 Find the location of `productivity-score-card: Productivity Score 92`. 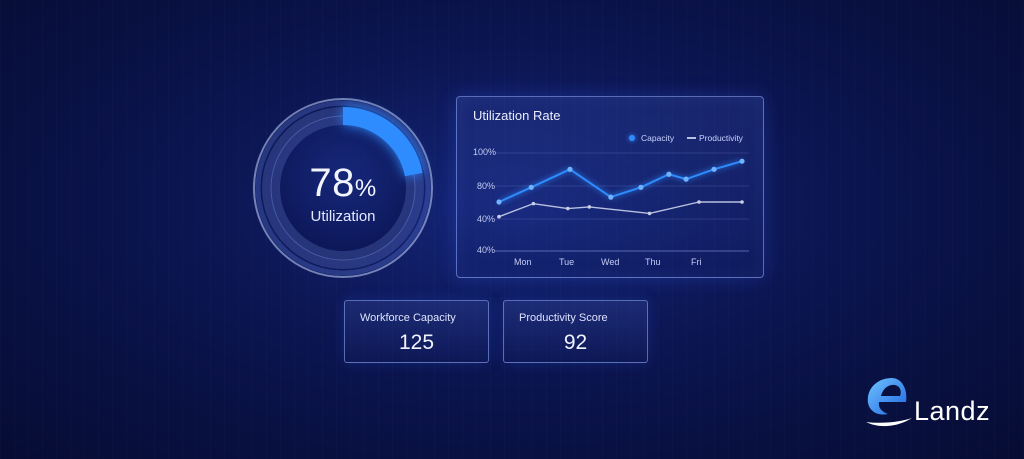

productivity-score-card: Productivity Score 92 is located at coordinates (575, 331).